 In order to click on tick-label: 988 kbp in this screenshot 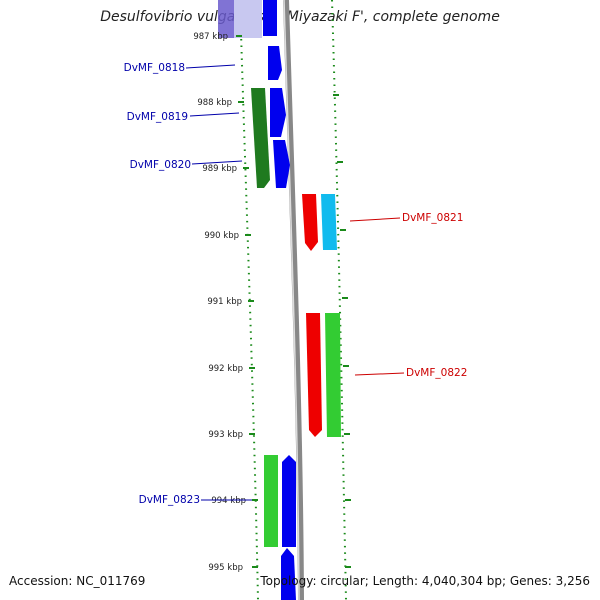, I will do `click(214, 103)`.